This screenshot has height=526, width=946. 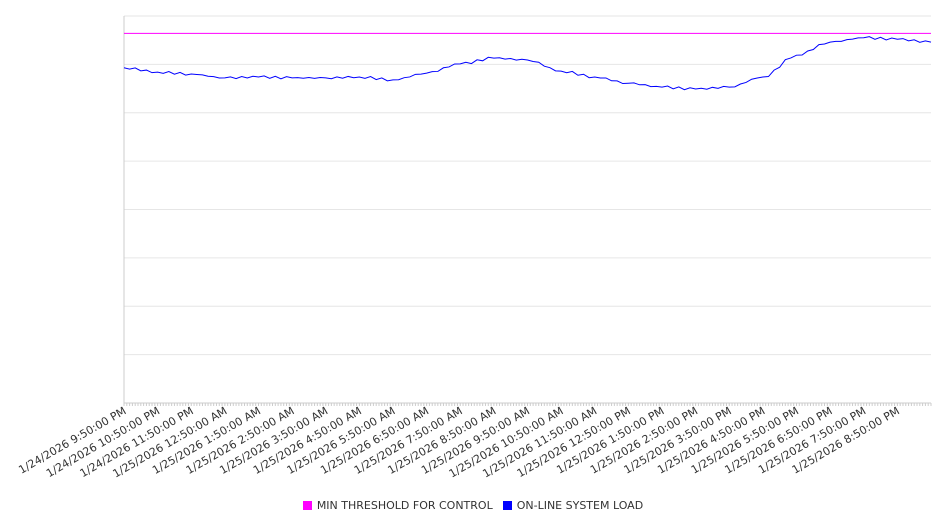 I want to click on legend-item-threshold: MIN THRESHOLD FOR CONTROL, so click(x=397, y=505).